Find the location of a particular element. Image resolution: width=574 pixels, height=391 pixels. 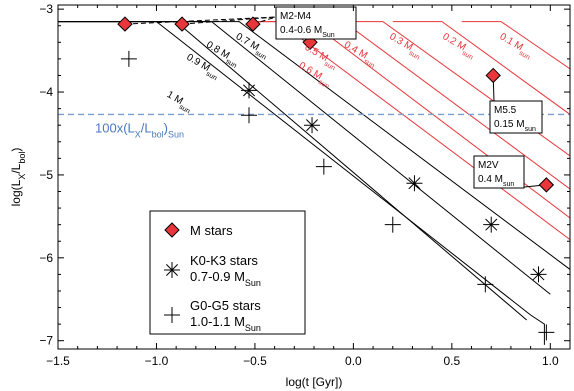

track-0.2-msun is located at coordinates (481, 68).